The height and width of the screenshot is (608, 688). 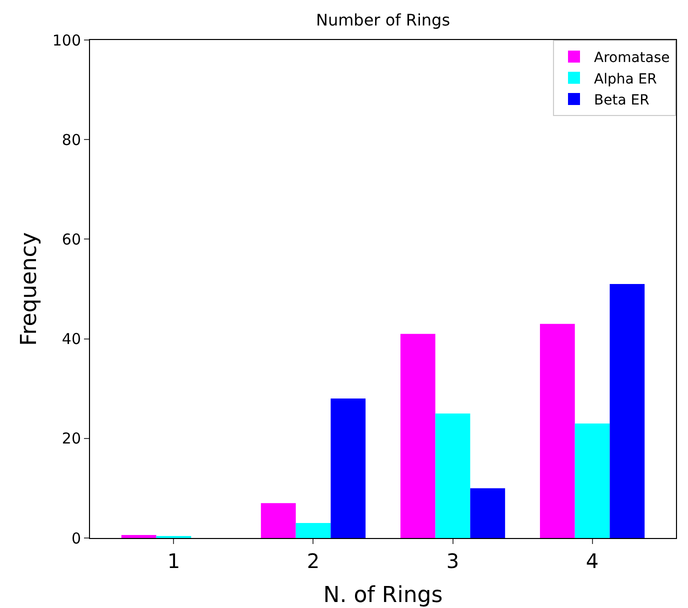 I want to click on y-tick-label: 20, so click(x=71, y=439).